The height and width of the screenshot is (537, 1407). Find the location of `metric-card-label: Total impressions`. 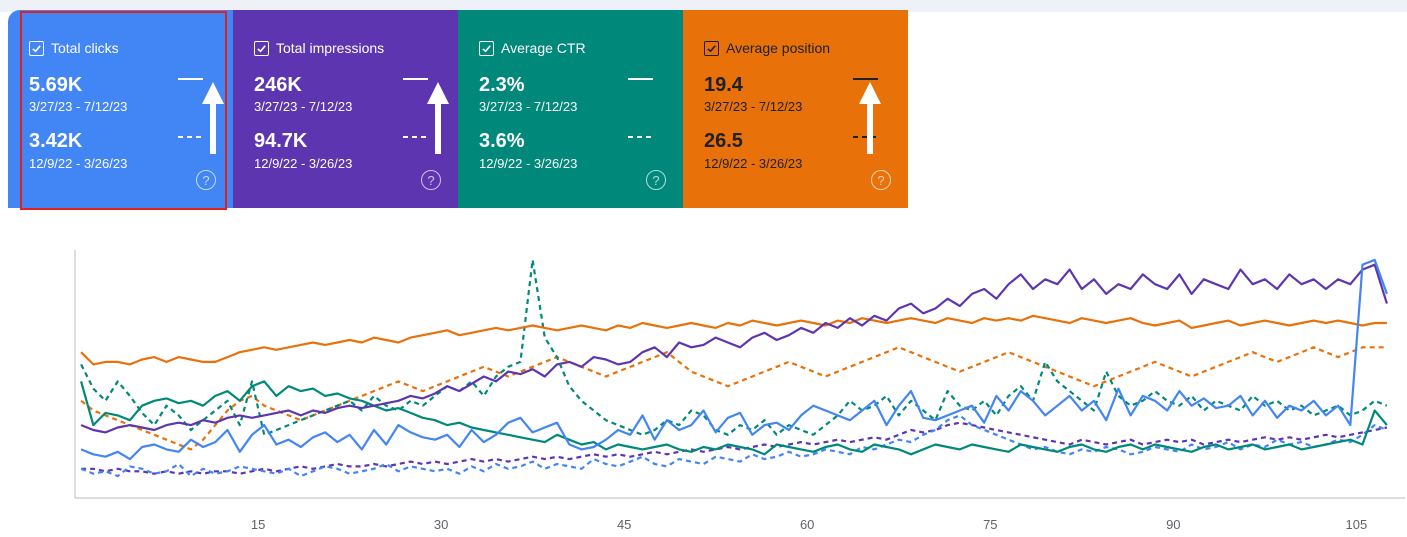

metric-card-label: Total impressions is located at coordinates (319, 48).